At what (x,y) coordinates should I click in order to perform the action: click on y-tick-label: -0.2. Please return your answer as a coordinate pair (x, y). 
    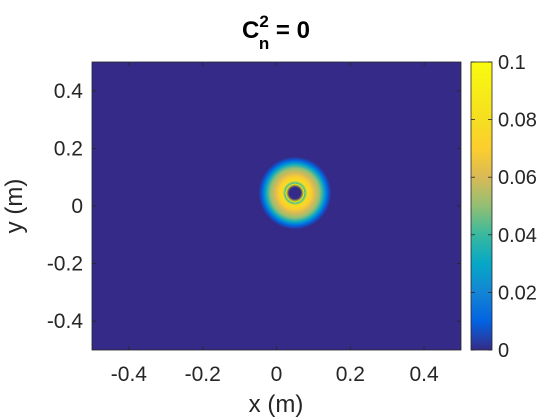
    Looking at the image, I should click on (65, 264).